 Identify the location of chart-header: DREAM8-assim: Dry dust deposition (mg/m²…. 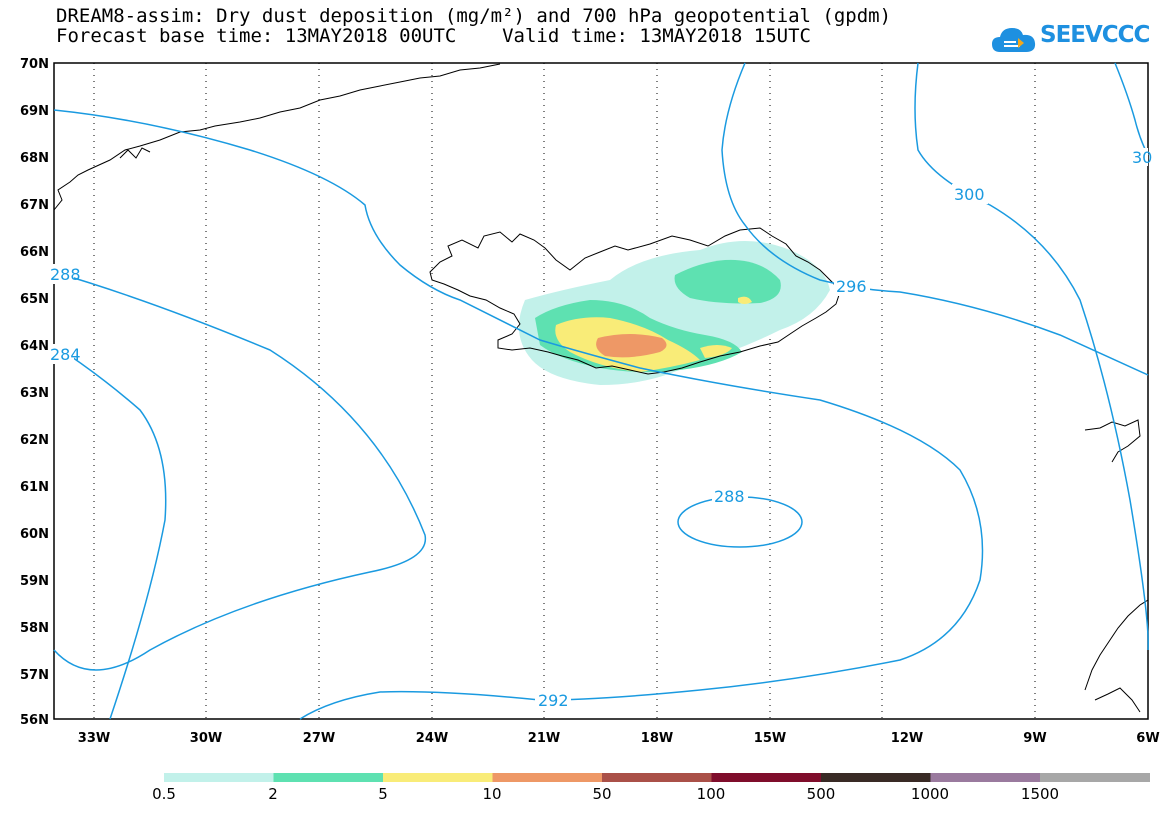
(473, 26).